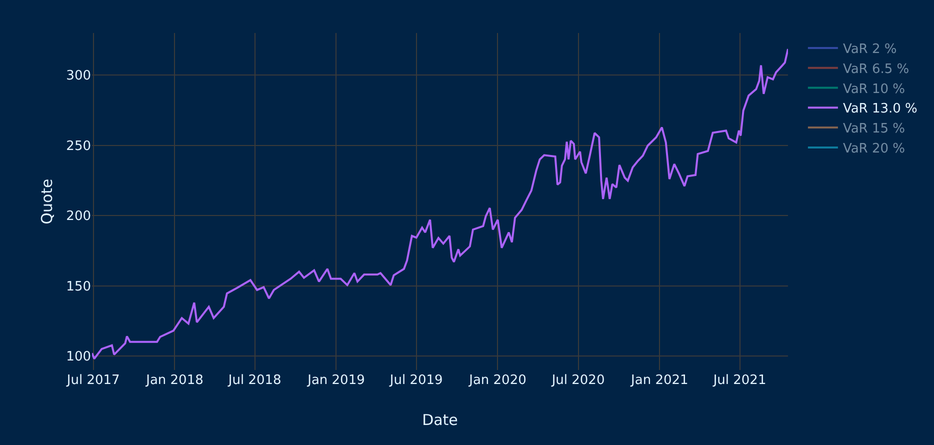 This screenshot has width=934, height=445. Describe the element at coordinates (873, 89) in the screenshot. I see `legend-label: VaR 10 %` at that location.